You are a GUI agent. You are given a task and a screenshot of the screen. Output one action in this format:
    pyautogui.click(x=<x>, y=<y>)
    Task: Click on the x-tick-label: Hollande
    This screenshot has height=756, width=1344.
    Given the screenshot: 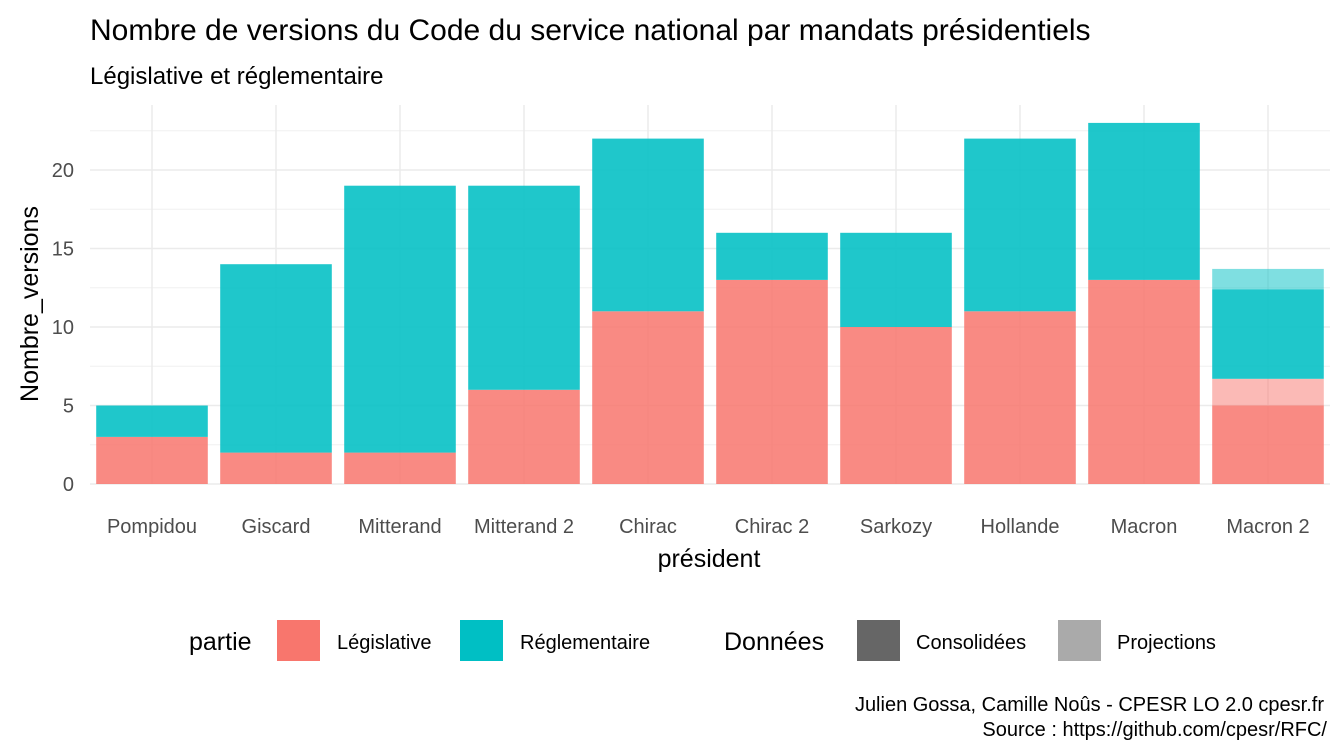 What is the action you would take?
    pyautogui.click(x=1020, y=527)
    